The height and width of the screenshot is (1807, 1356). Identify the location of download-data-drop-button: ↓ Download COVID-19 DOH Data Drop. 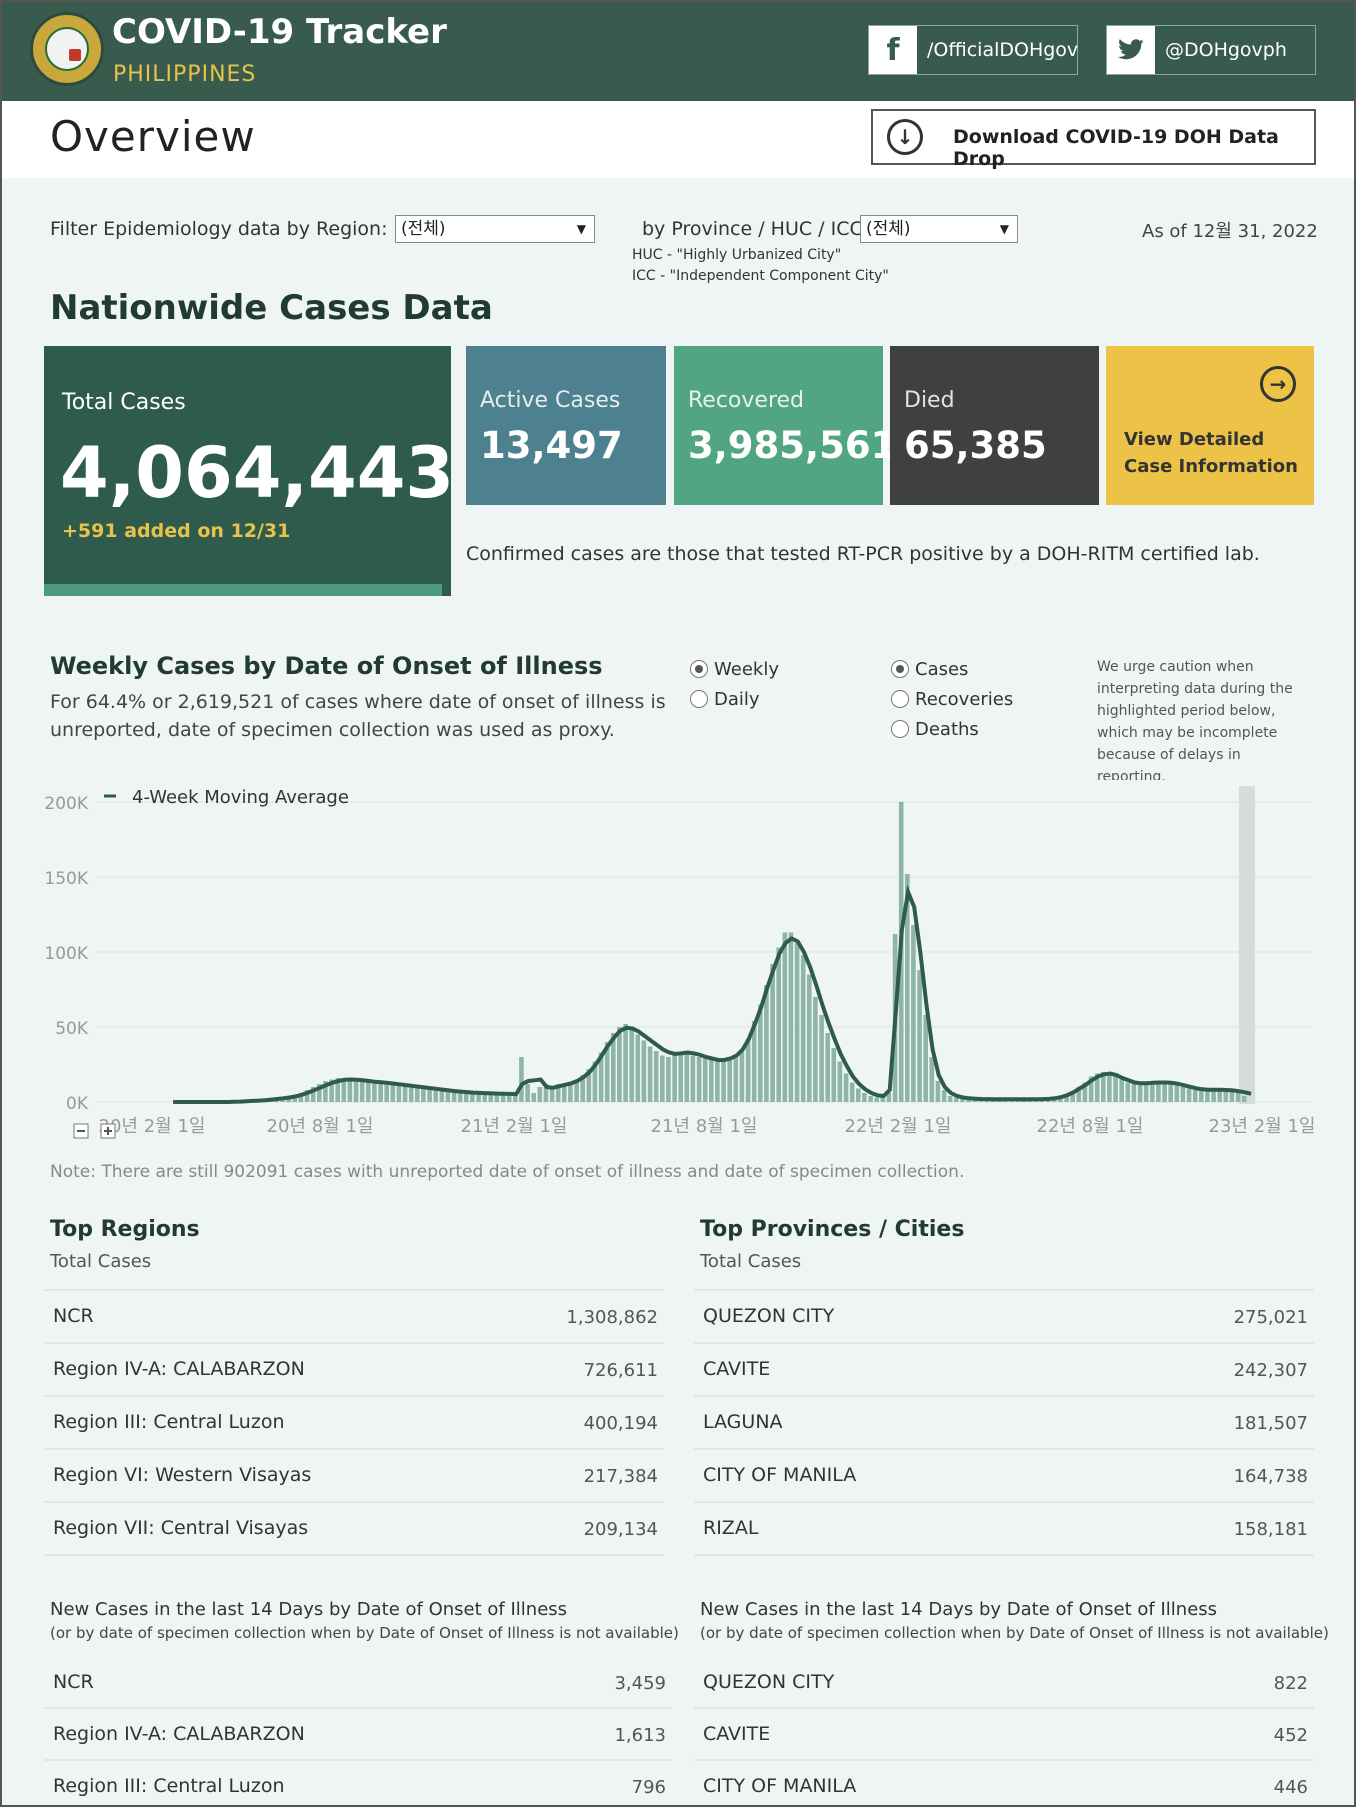
(1093, 139).